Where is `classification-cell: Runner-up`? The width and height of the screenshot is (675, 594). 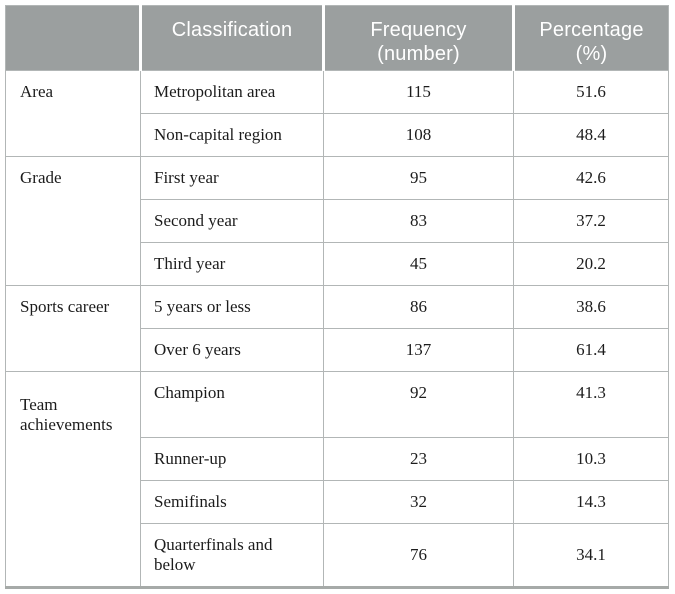 classification-cell: Runner-up is located at coordinates (232, 459).